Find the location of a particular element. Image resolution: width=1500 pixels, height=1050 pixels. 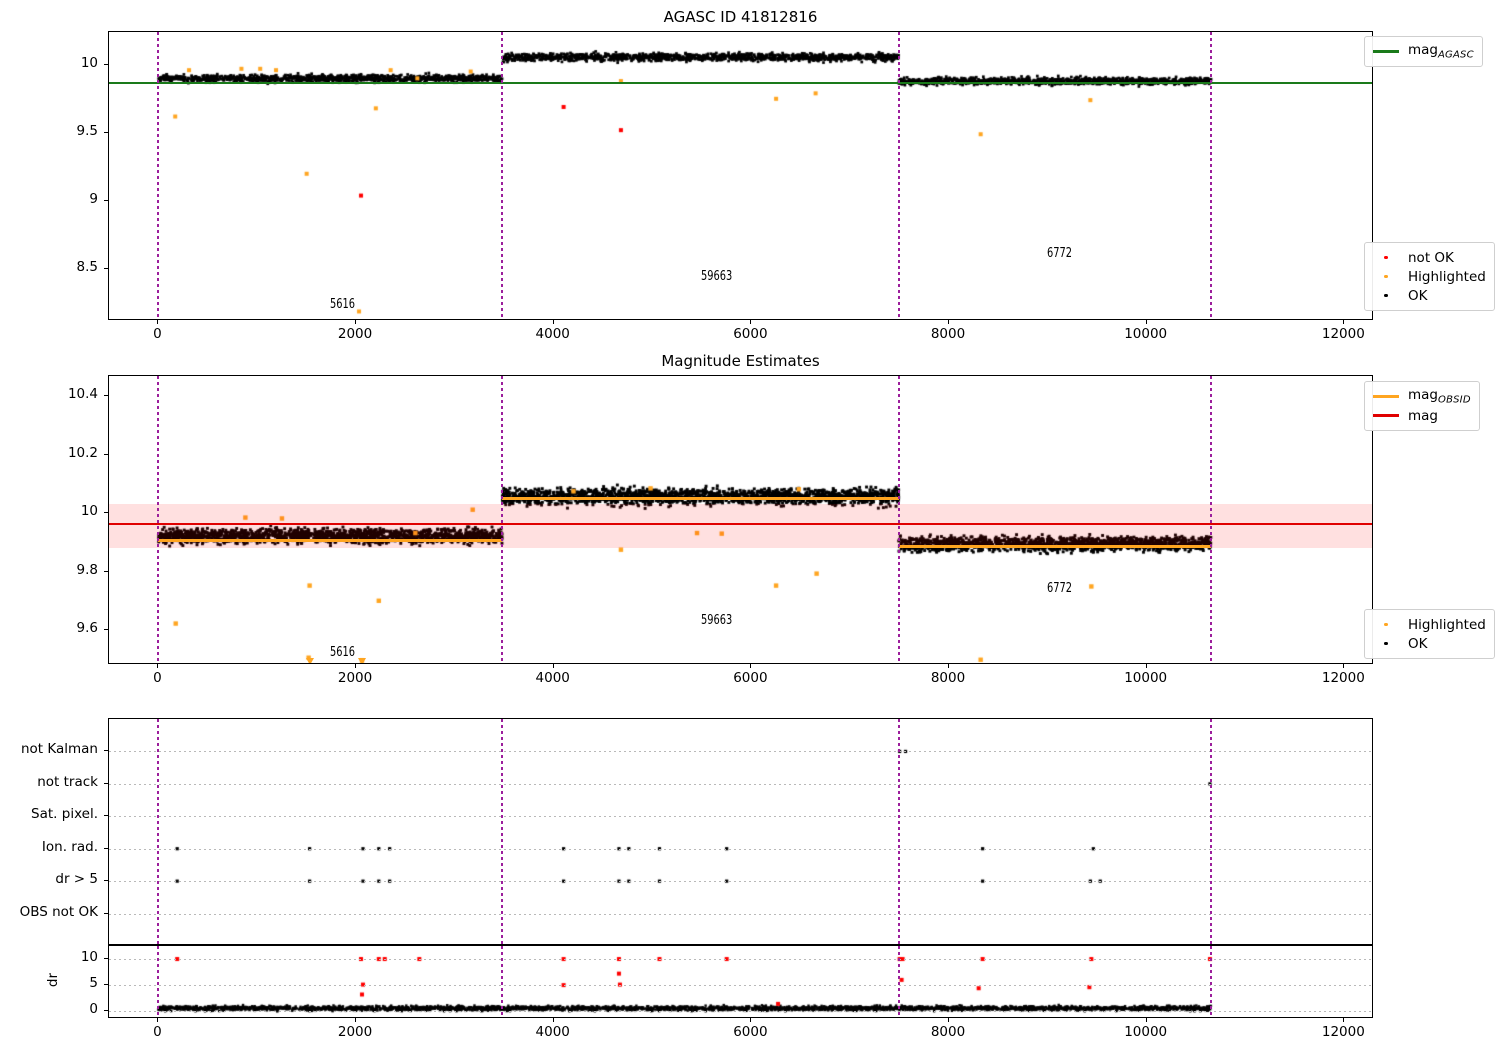

dr-axis-label: dr is located at coordinates (53, 980).